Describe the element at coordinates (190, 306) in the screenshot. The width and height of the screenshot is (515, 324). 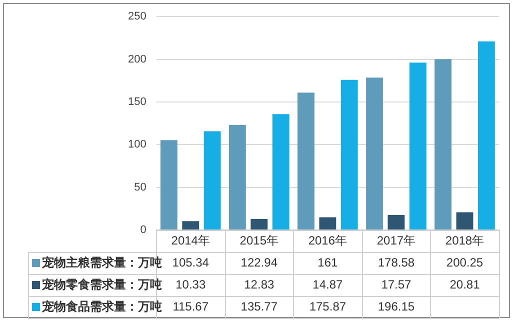
I see `data-label: 115.67` at that location.